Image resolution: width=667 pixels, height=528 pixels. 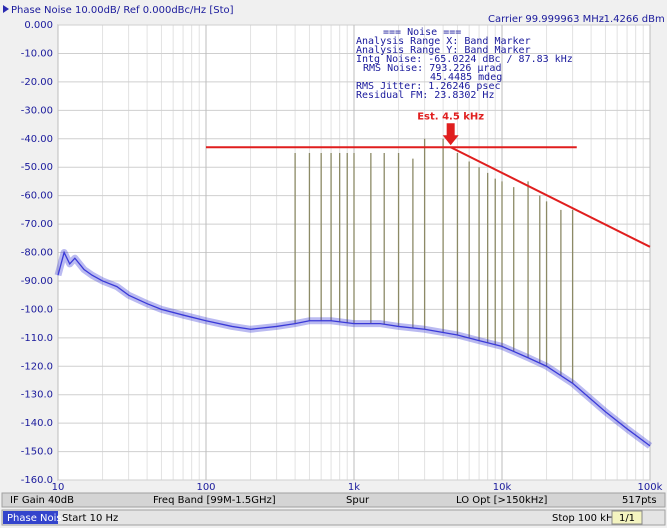 What do you see at coordinates (422, 32) in the screenshot?
I see `info-line: === Noise ===` at bounding box center [422, 32].